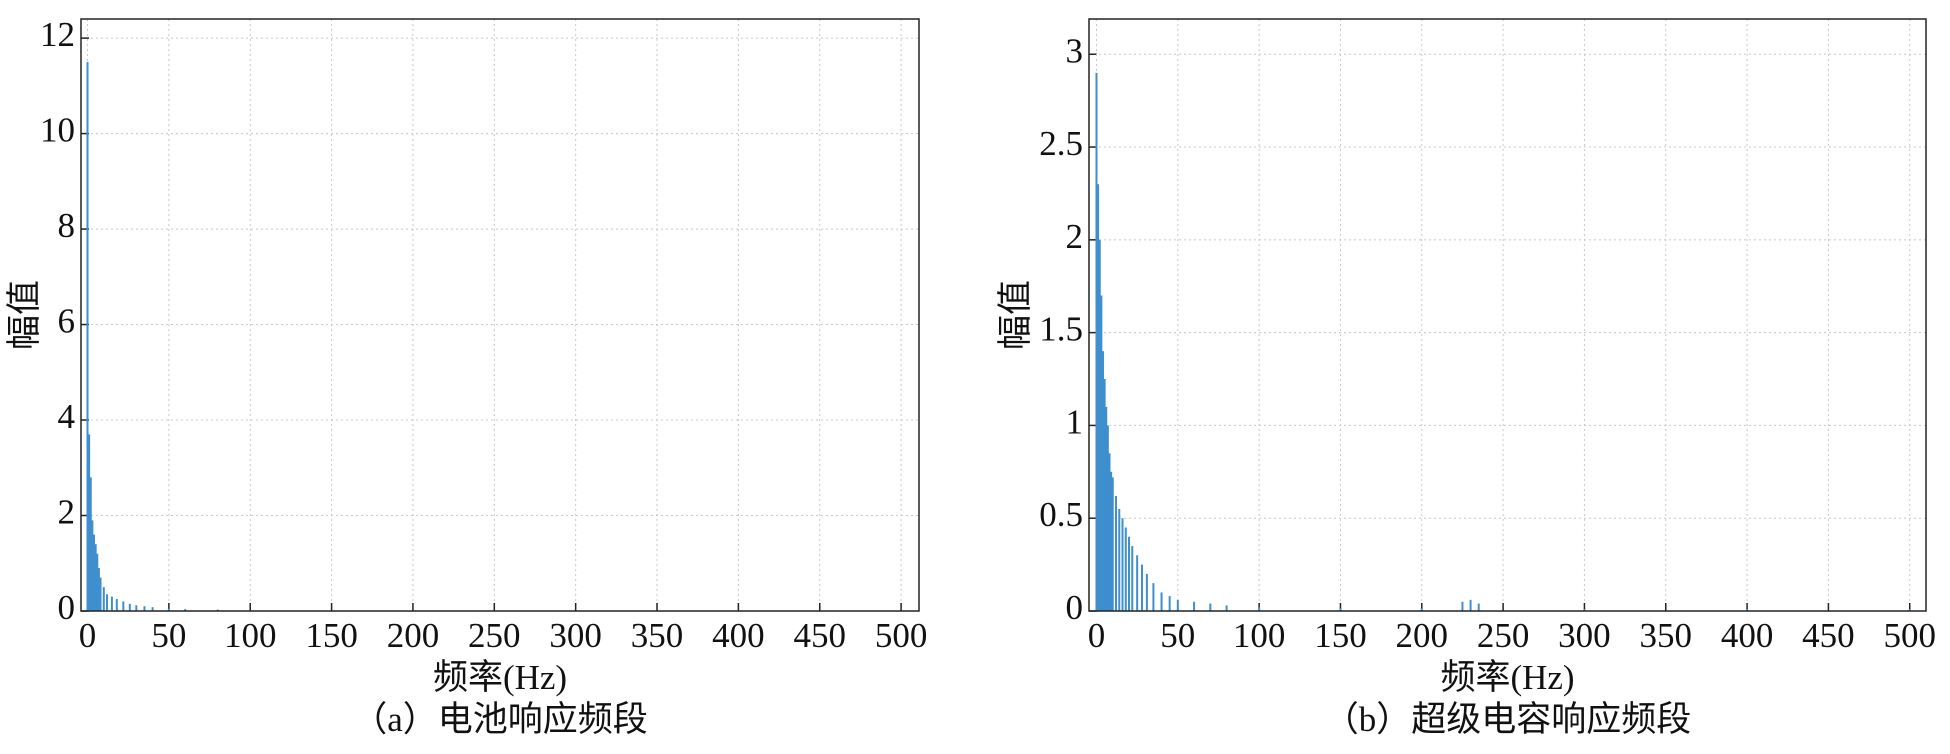  I want to click on y-tick-label: 3, so click(1075, 50).